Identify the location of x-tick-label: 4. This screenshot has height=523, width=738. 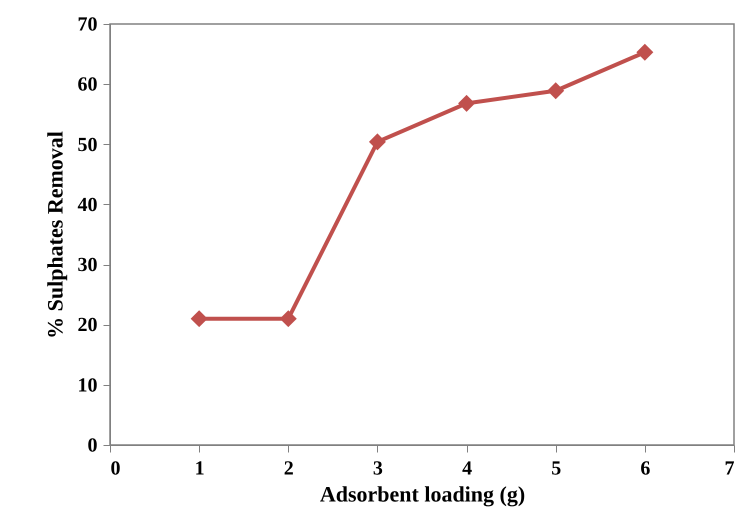
(467, 469).